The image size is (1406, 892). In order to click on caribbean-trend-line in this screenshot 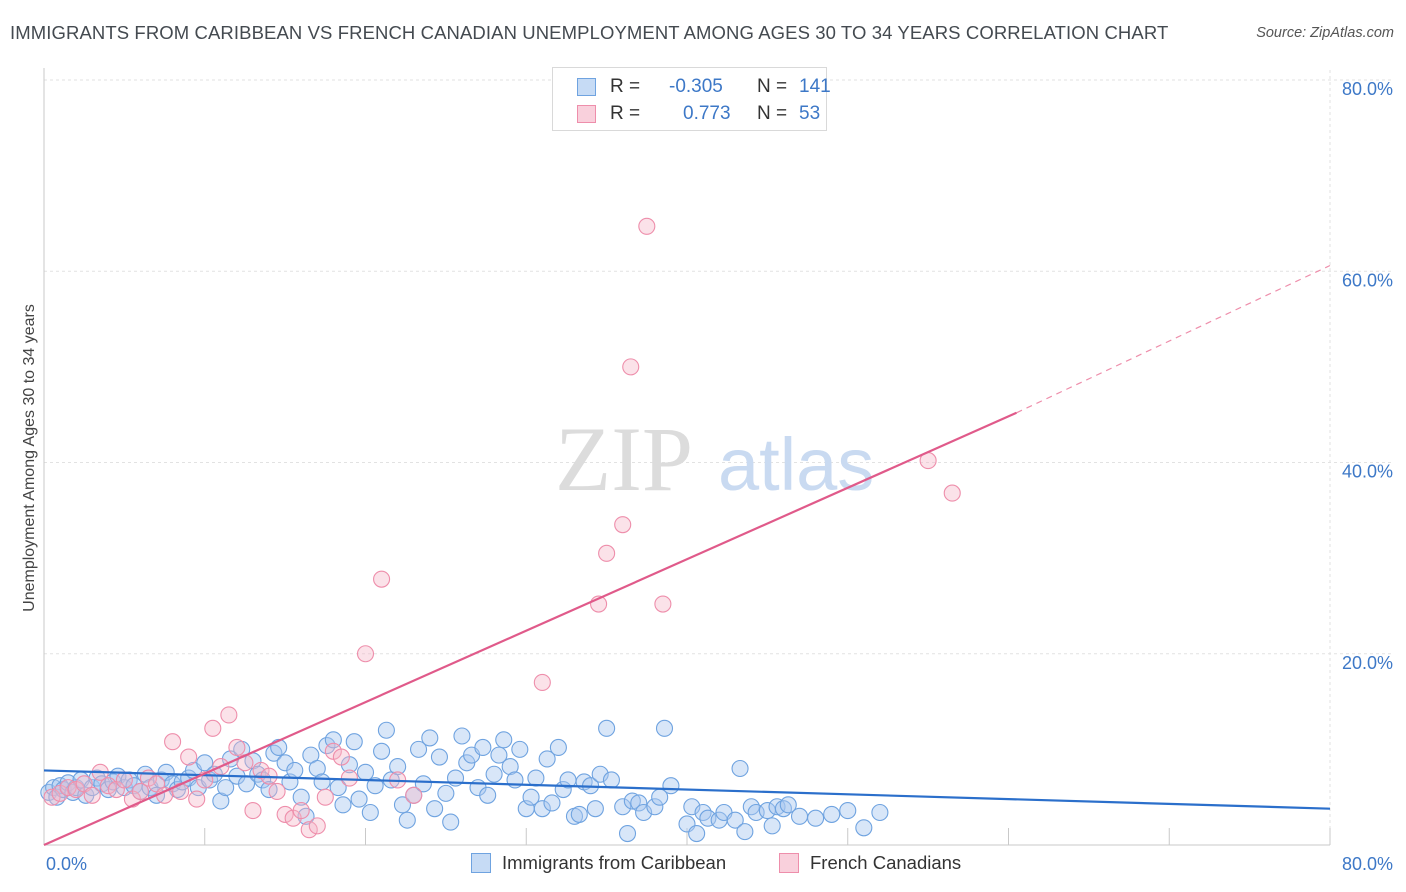, I will do `click(687, 789)`.